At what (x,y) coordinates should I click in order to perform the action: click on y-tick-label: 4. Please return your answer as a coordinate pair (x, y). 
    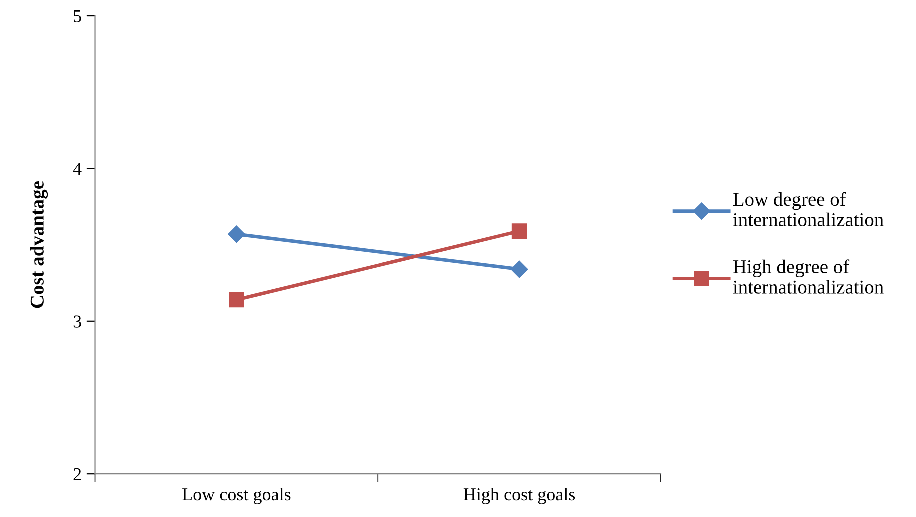
    Looking at the image, I should click on (77, 169).